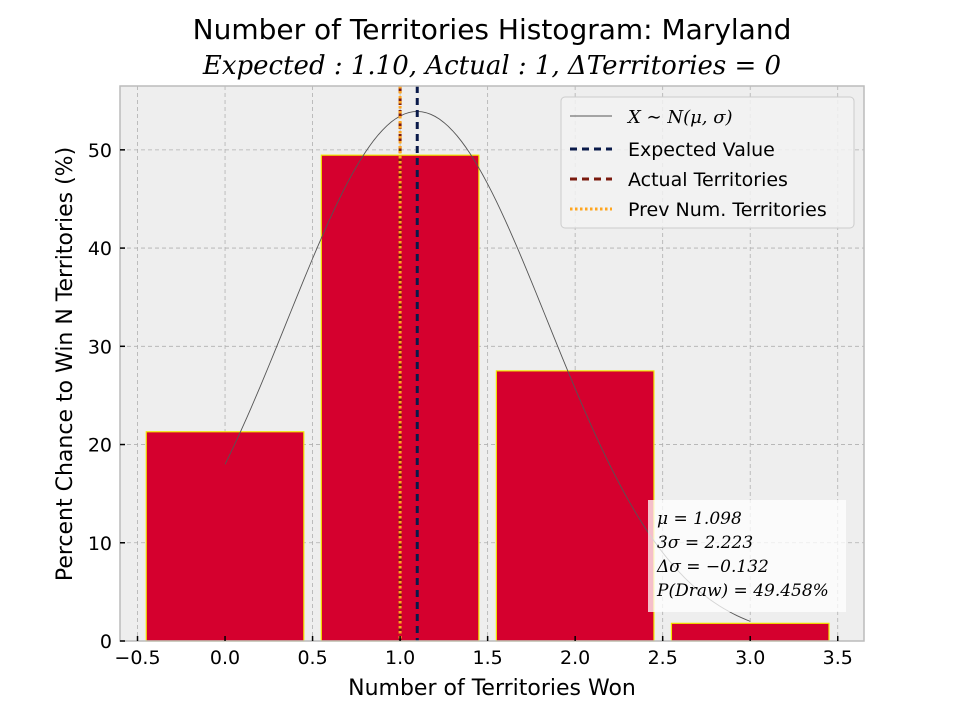  I want to click on x-tick-label-4: 1.5, so click(488, 658).